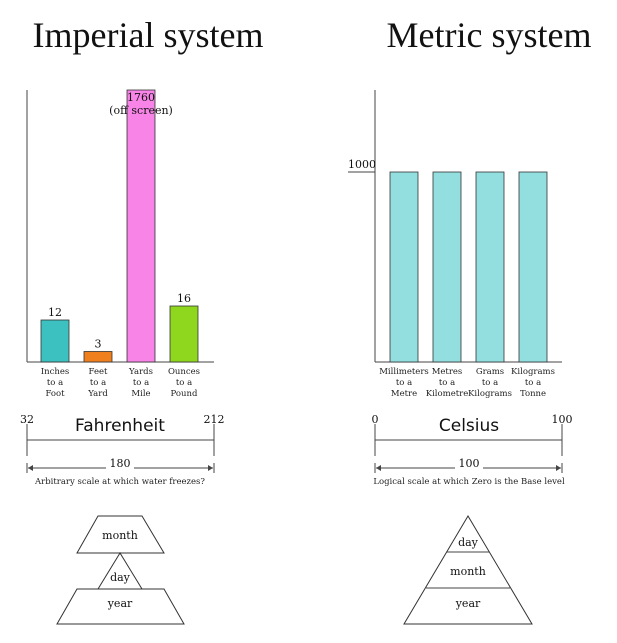  I want to click on imperial-date-pyramid: month day year, so click(120, 570).